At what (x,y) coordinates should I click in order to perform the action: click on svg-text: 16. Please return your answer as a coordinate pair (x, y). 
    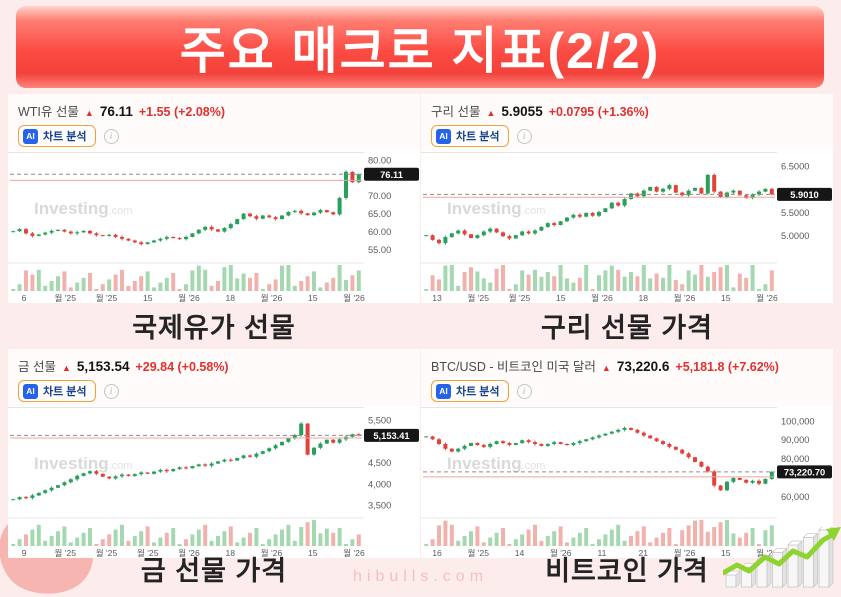
    Looking at the image, I should click on (437, 553).